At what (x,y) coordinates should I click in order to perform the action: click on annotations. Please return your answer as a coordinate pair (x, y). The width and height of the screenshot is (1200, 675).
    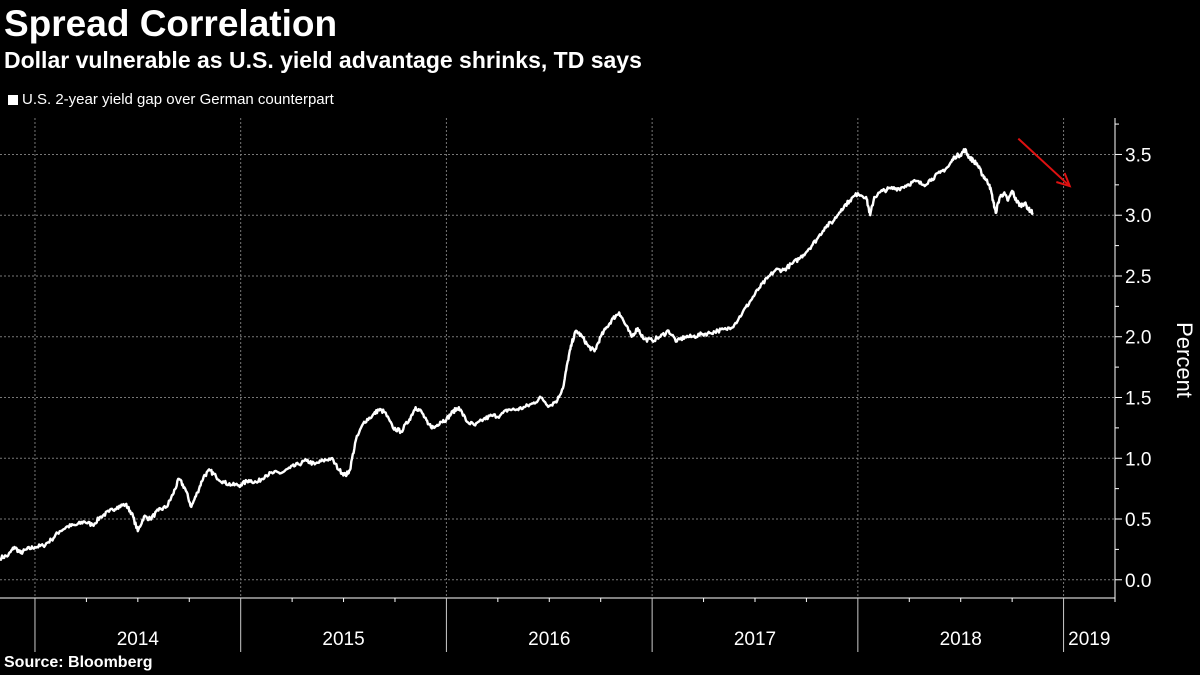
    Looking at the image, I should click on (1044, 162).